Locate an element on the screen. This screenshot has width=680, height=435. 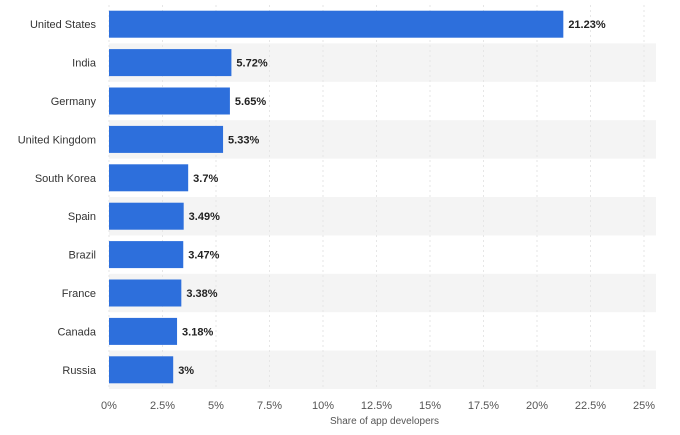
value-label: 3.38% is located at coordinates (201, 294).